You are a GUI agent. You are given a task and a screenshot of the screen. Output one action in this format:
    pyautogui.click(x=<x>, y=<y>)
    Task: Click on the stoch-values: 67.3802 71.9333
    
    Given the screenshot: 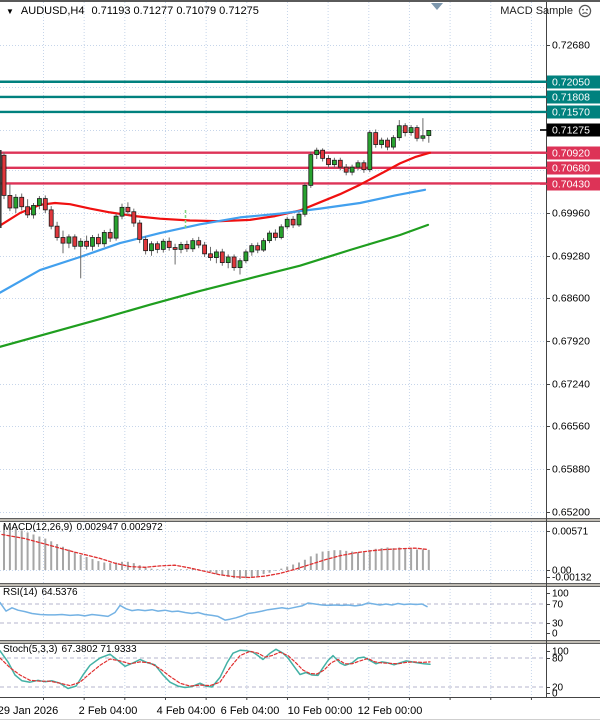 What is the action you would take?
    pyautogui.click(x=99, y=649)
    